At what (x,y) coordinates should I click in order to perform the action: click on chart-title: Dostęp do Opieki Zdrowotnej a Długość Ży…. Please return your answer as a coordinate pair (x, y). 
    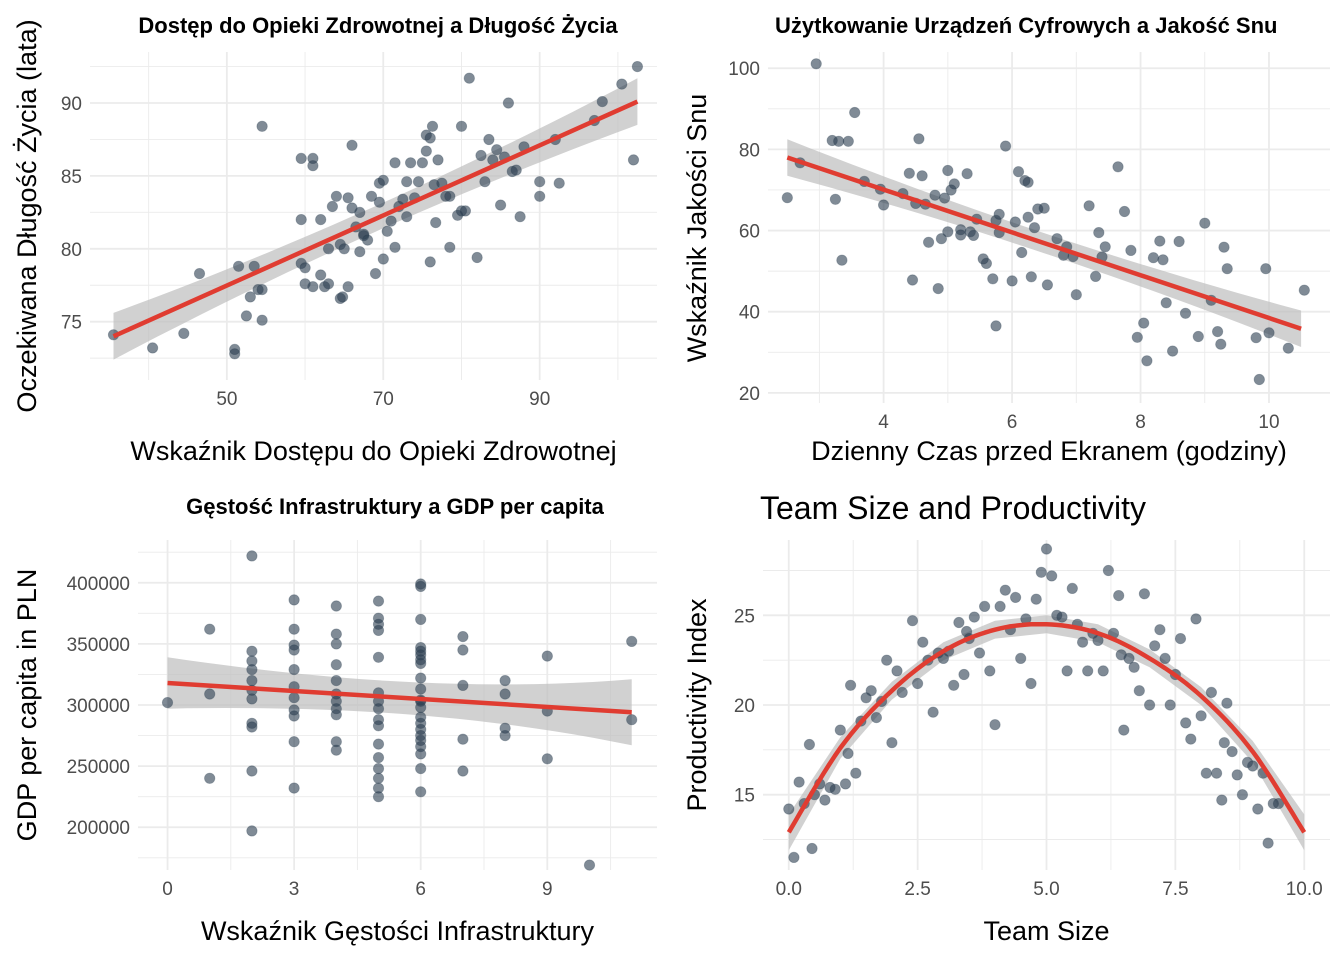
    Looking at the image, I should click on (378, 25).